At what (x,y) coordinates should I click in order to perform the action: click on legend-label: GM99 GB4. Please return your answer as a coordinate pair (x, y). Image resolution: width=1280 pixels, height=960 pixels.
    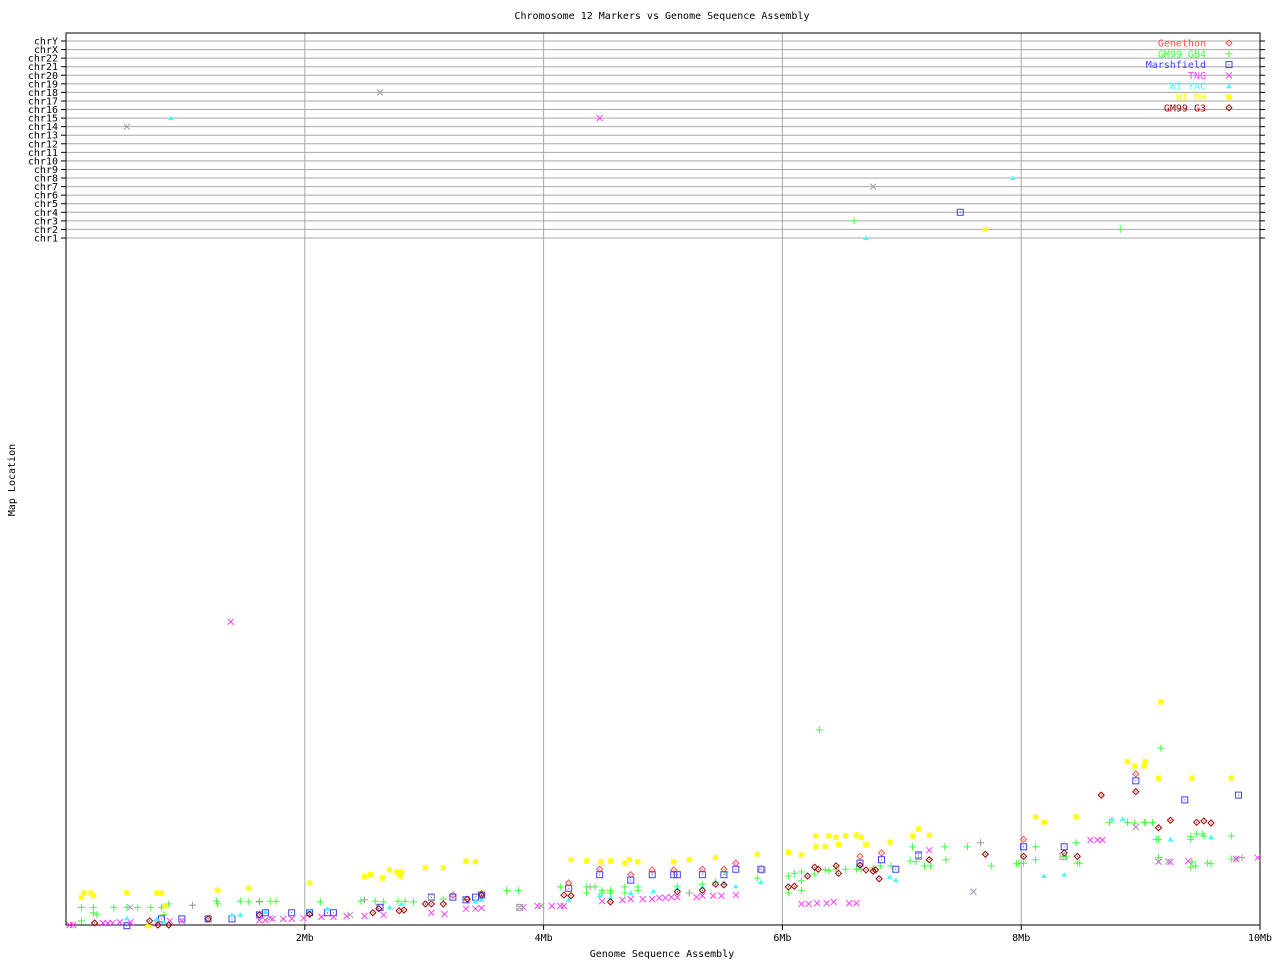
    Looking at the image, I should click on (1182, 54).